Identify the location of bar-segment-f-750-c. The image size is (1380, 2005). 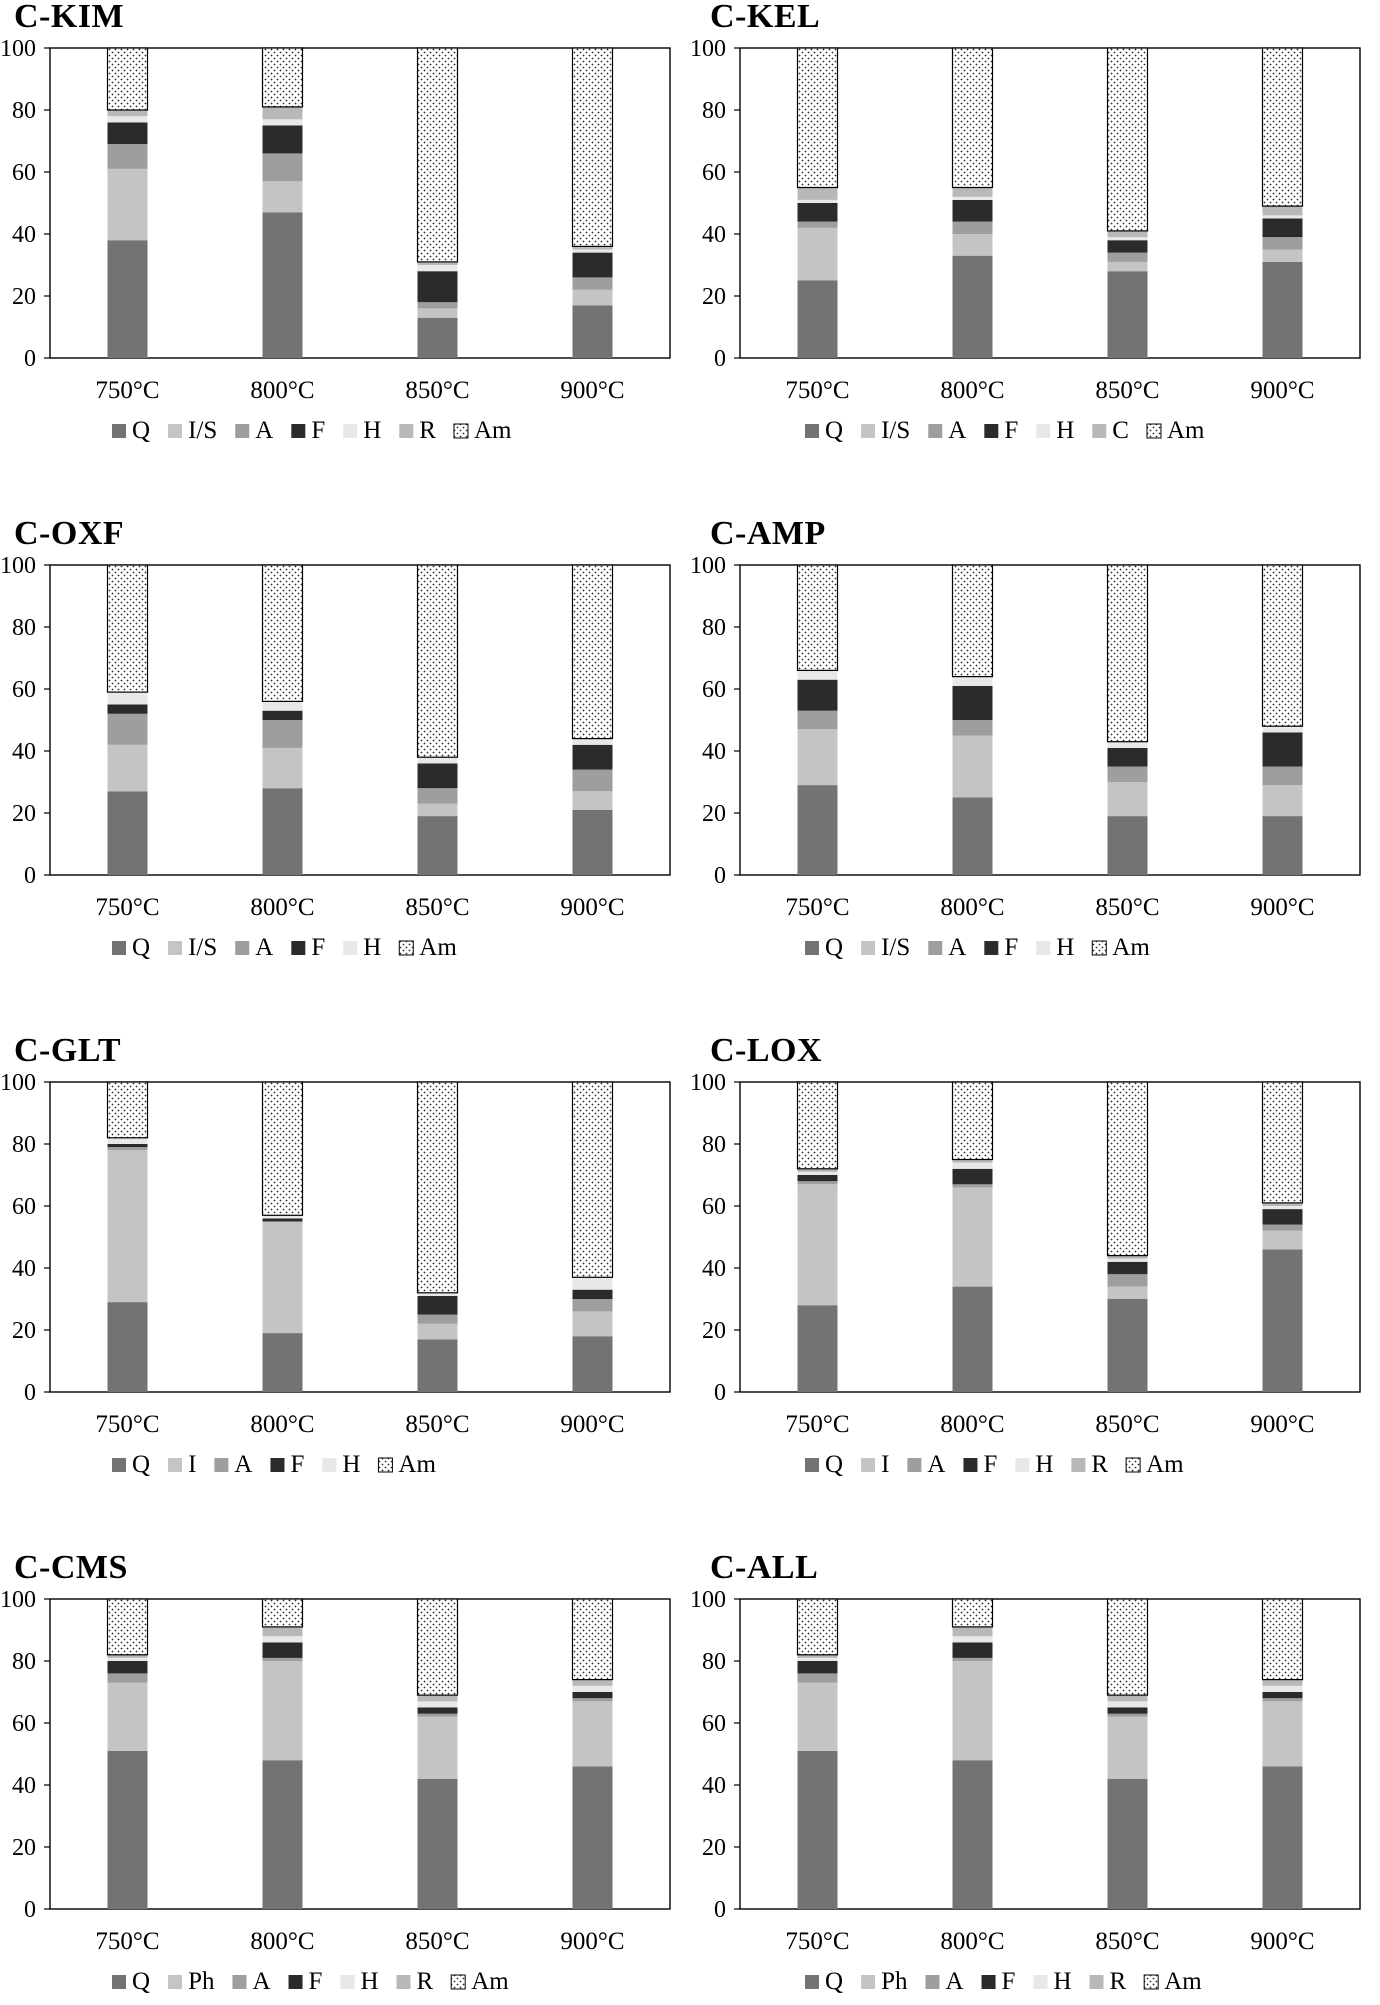
(817, 1667).